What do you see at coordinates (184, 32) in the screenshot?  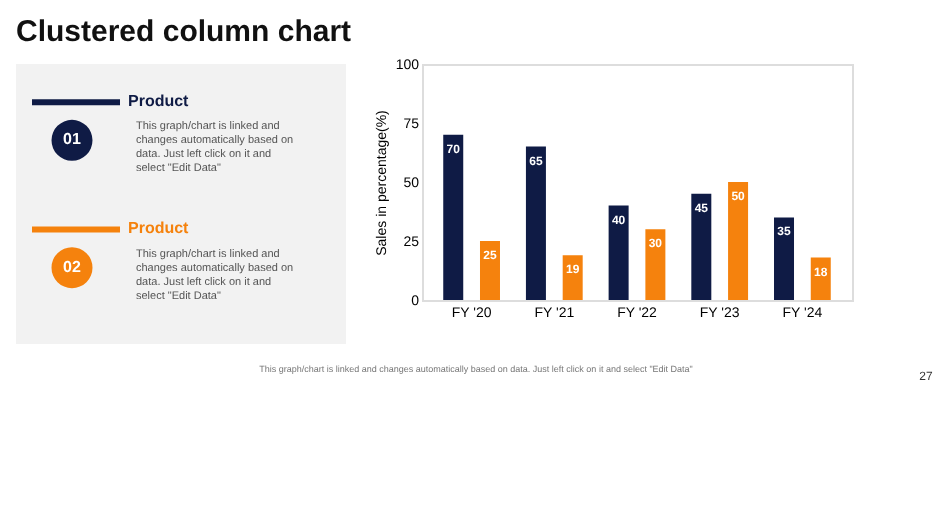 I see `chart-title: Clustered column chart` at bounding box center [184, 32].